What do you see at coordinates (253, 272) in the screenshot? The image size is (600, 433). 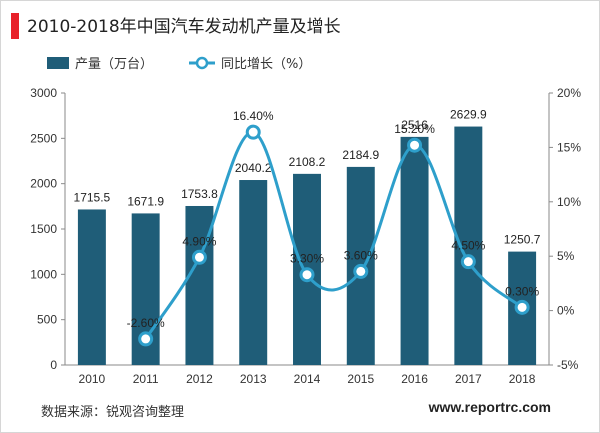 I see `bar-2013` at bounding box center [253, 272].